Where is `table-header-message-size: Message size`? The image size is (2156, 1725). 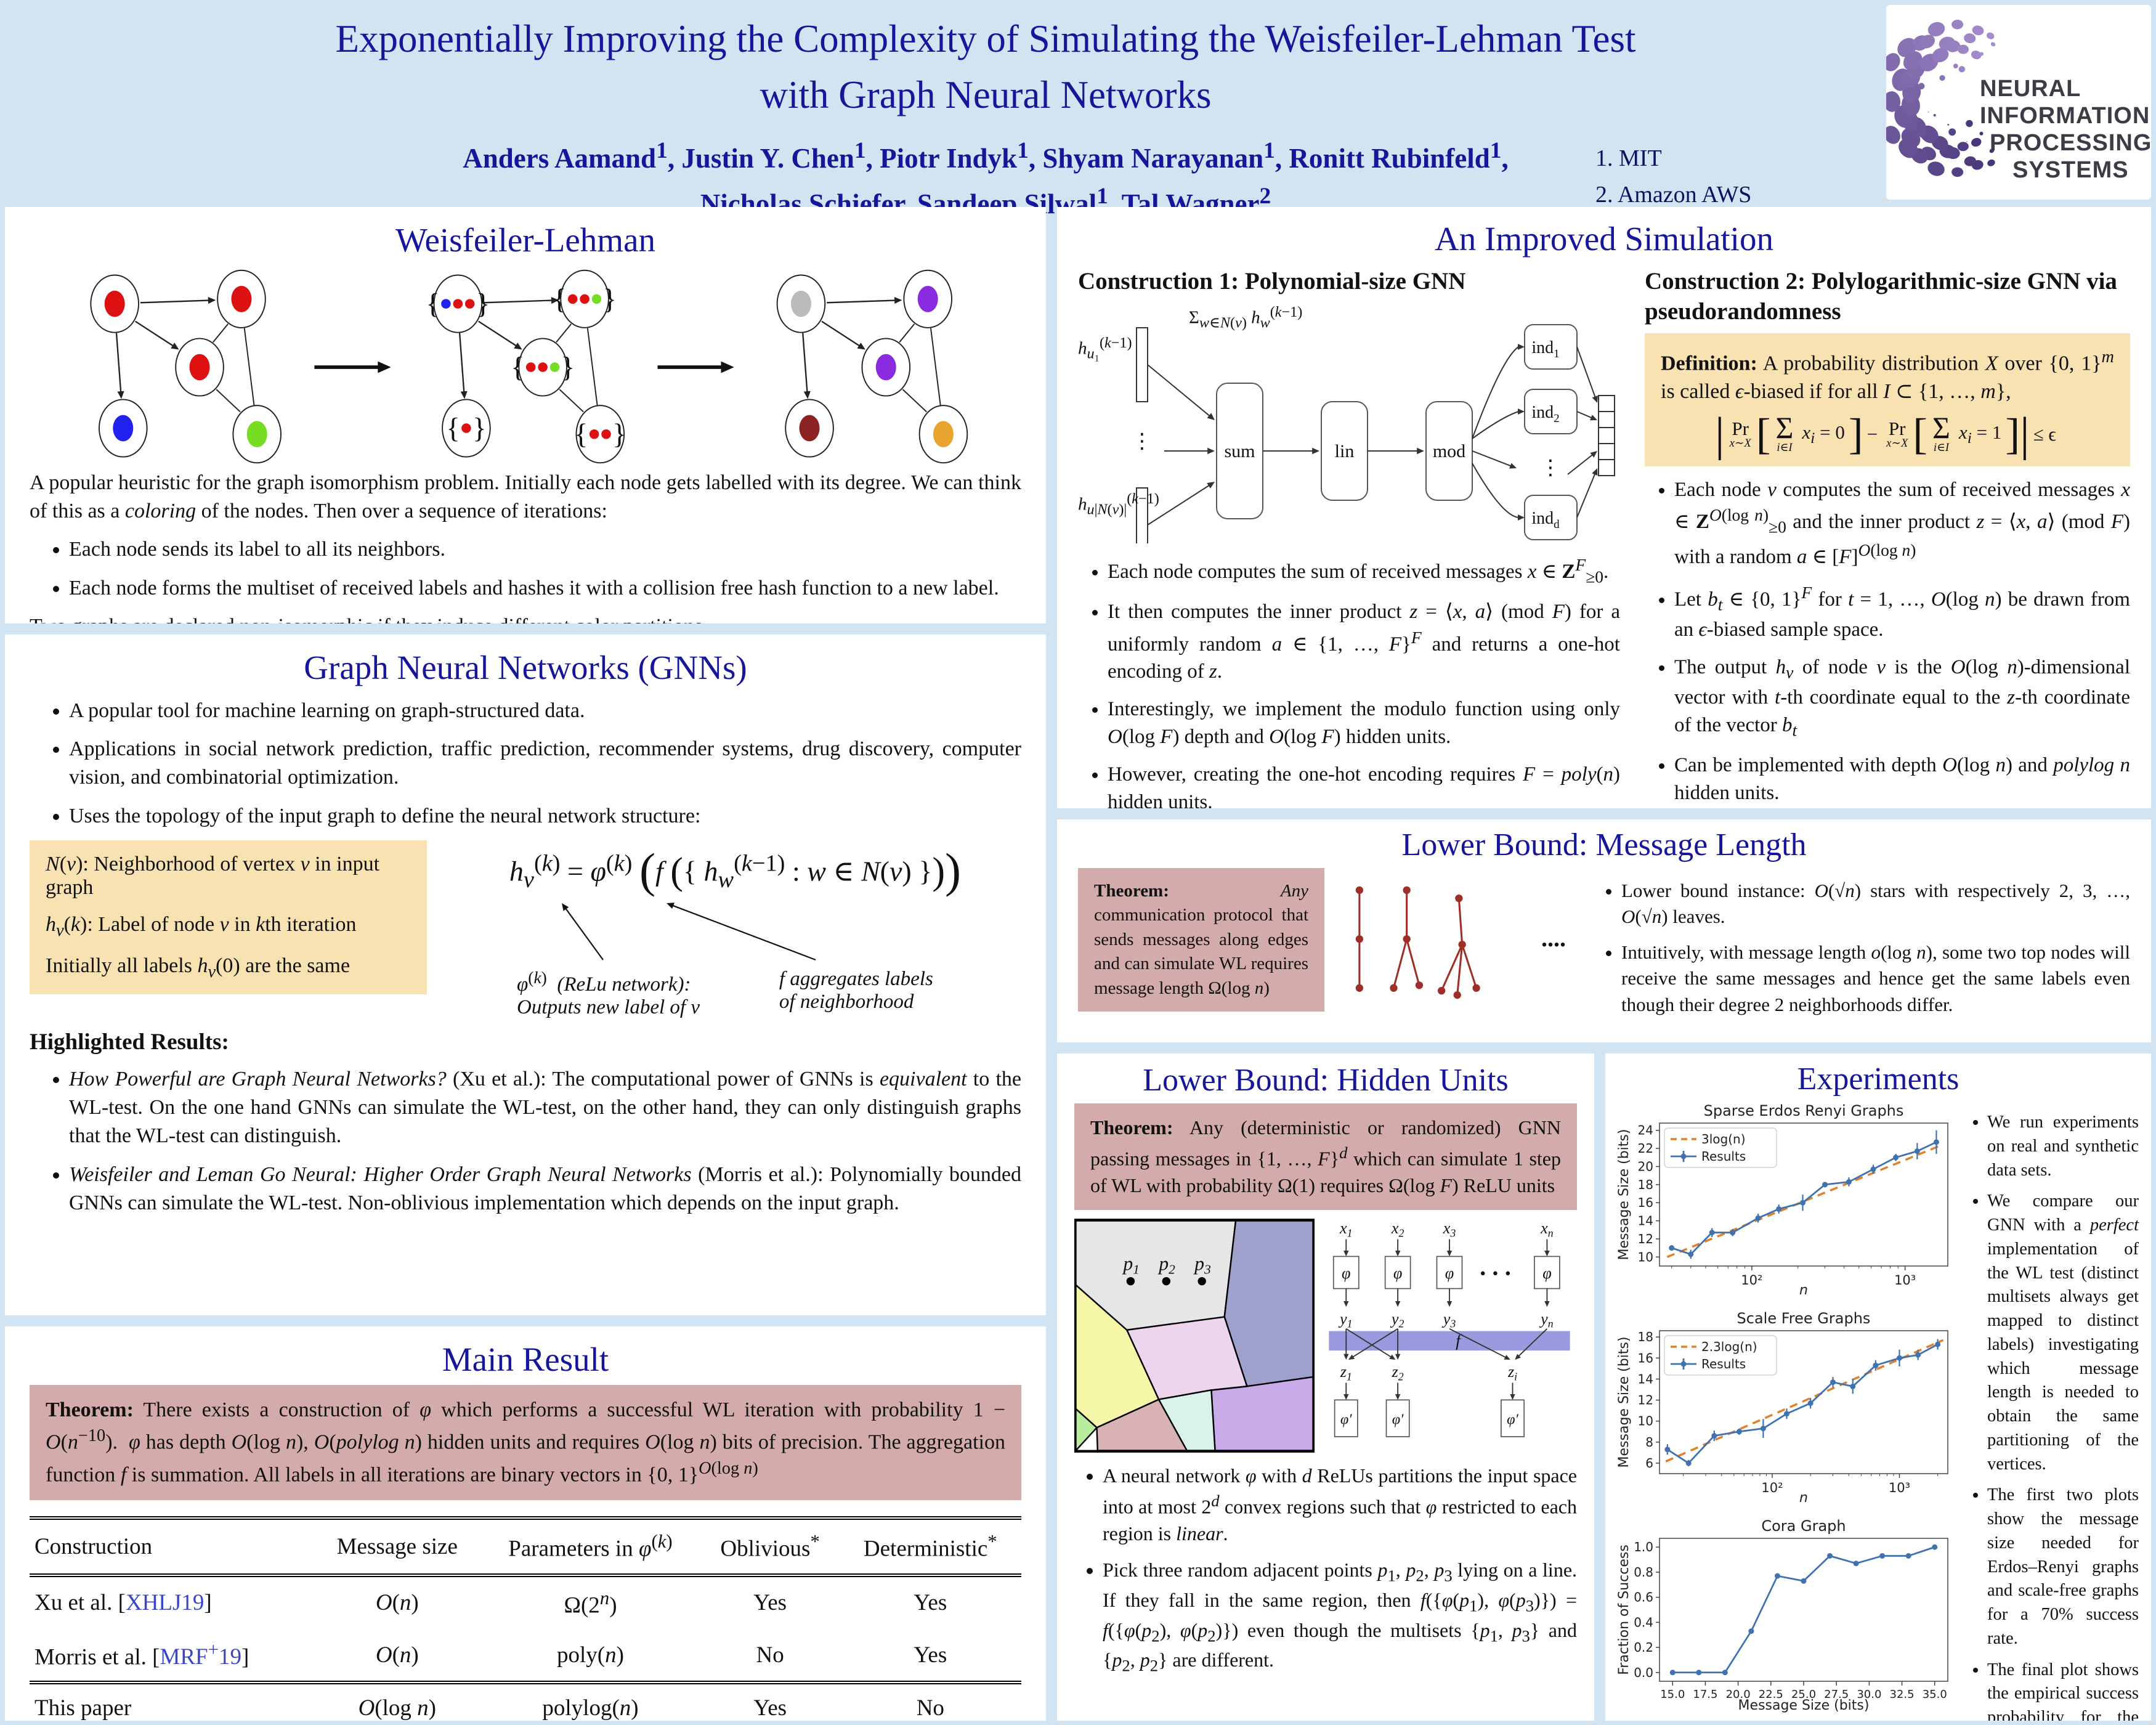 table-header-message-size: Message size is located at coordinates (397, 1547).